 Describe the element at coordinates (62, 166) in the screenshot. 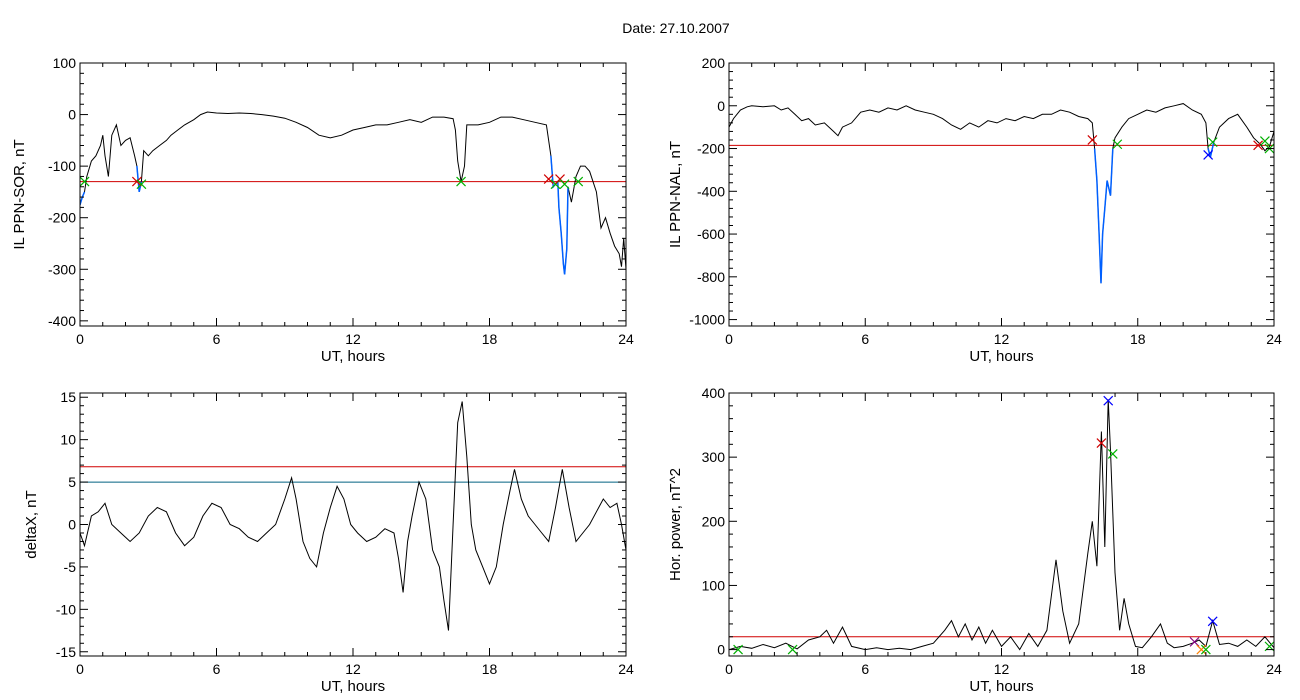

I see `y-tick-label: -100` at that location.